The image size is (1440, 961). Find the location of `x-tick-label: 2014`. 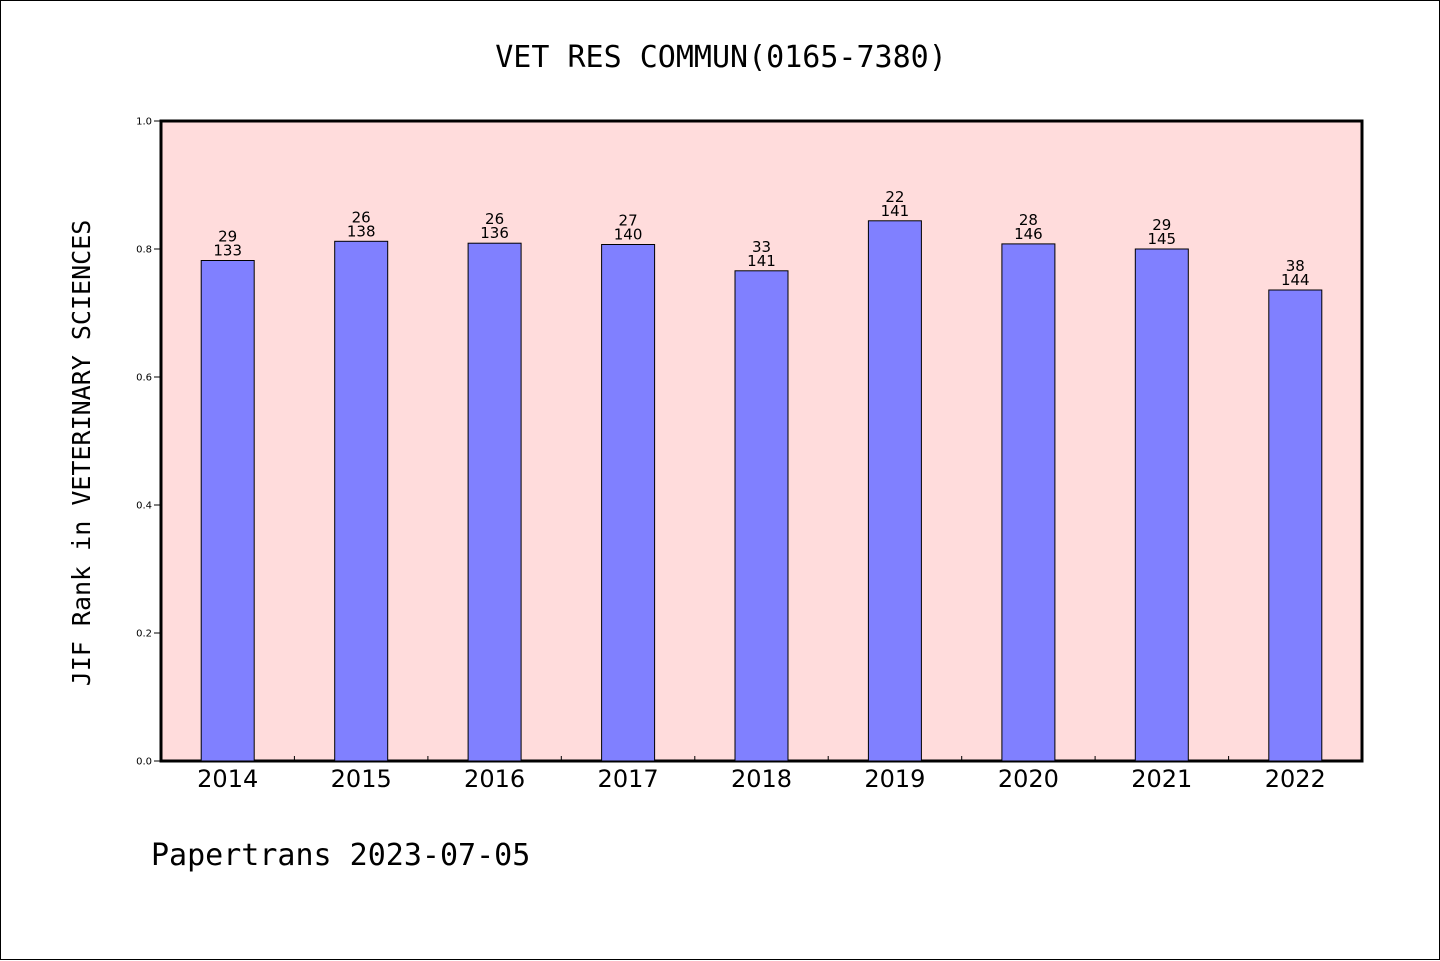

x-tick-label: 2014 is located at coordinates (227, 779).